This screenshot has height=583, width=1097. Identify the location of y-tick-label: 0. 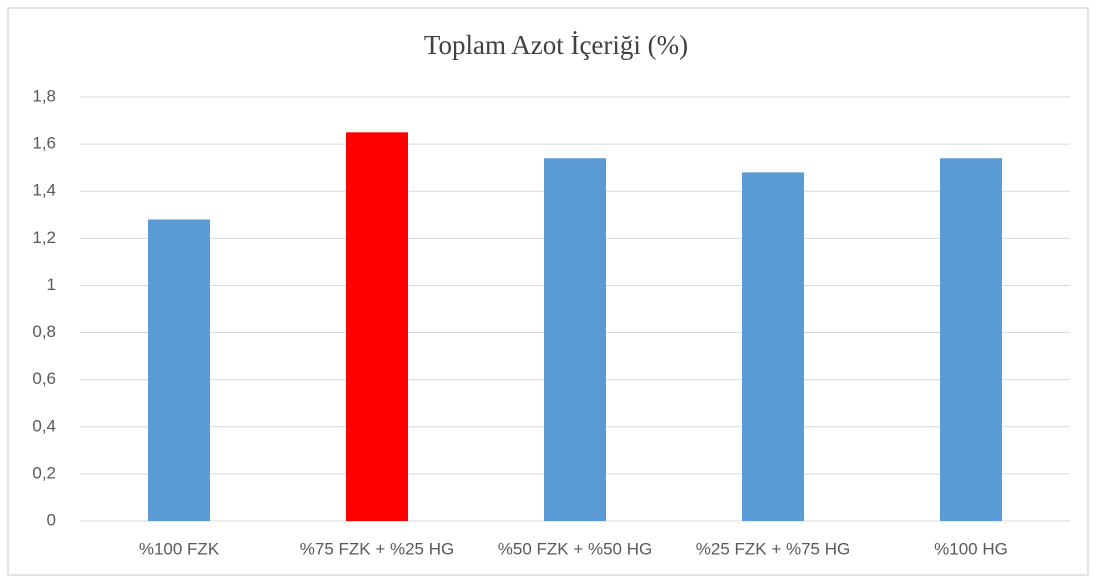
(51, 519).